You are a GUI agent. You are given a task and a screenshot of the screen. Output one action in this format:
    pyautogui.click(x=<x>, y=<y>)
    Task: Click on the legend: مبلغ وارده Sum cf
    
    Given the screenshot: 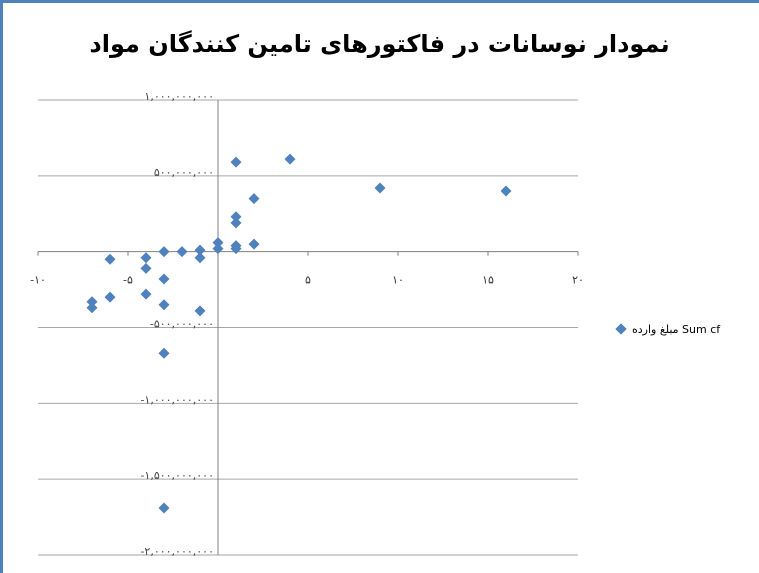 What is the action you would take?
    pyautogui.click(x=668, y=329)
    